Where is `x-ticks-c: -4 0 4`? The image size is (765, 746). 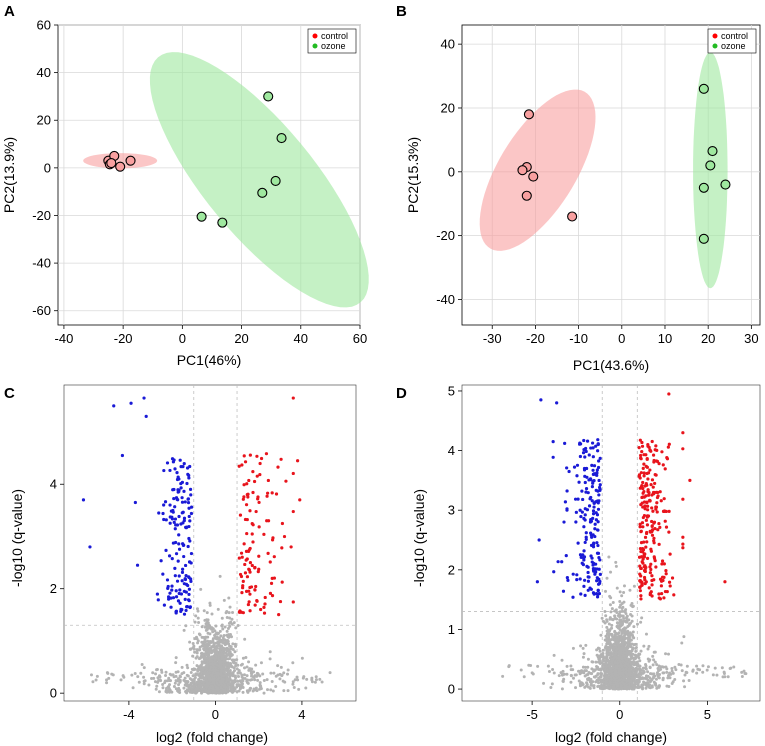
x-ticks-c: -4 0 4 is located at coordinates (214, 711).